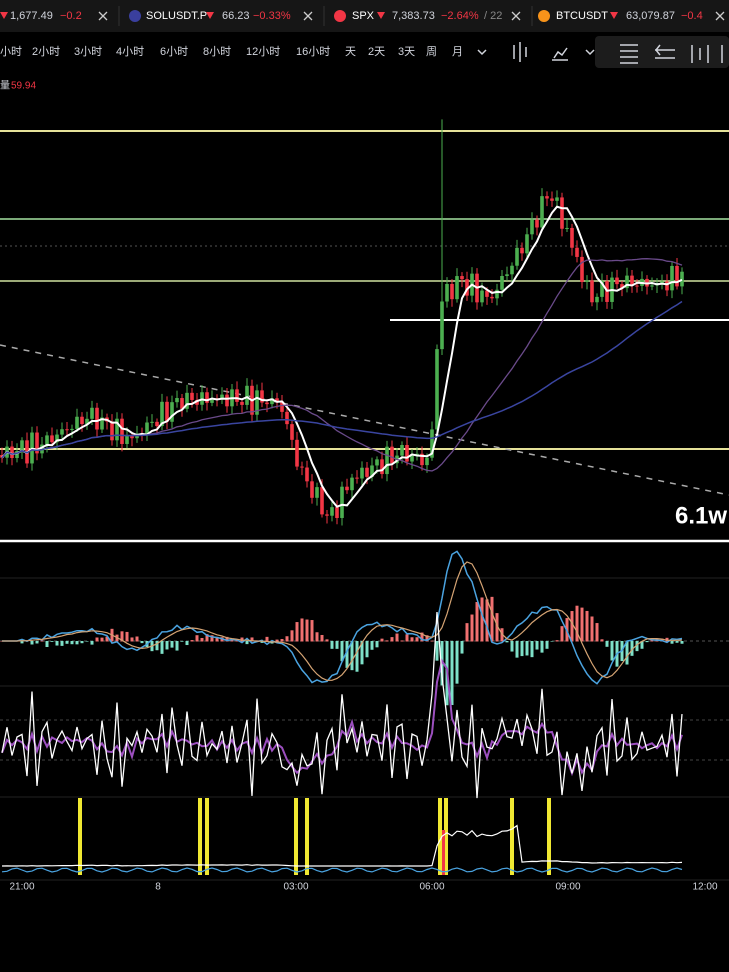 The height and width of the screenshot is (972, 729). I want to click on signal-line, so click(342, 621).